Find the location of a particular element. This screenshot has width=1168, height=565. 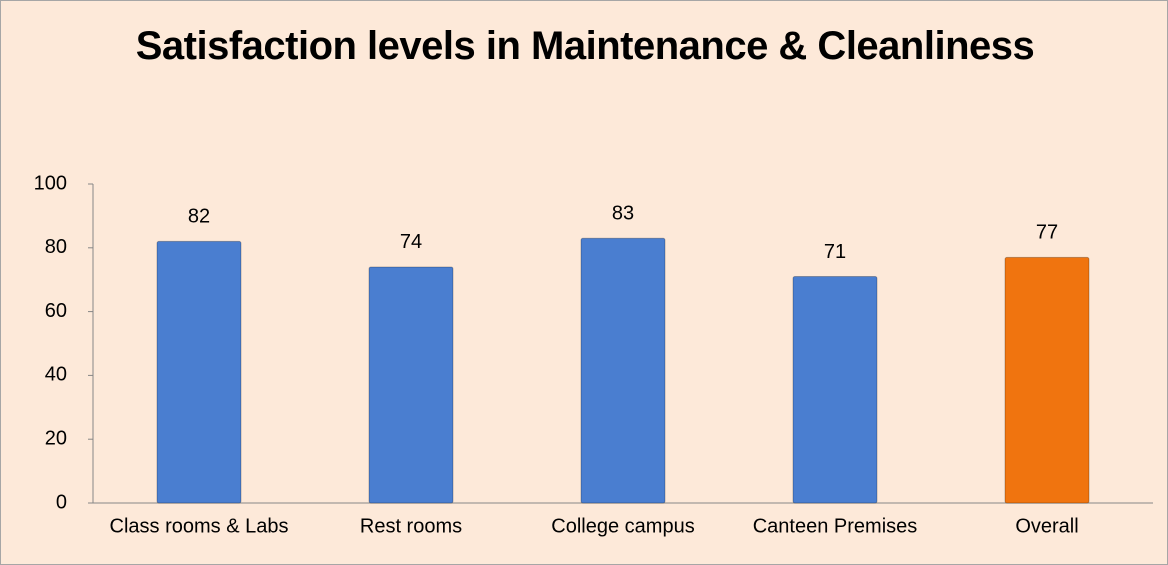

y-tick-label: 0 is located at coordinates (61, 502).